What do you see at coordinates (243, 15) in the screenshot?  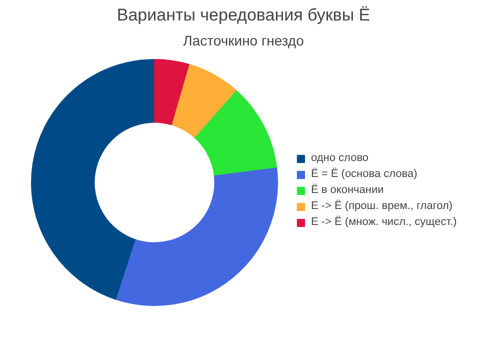 I see `chart-title: Варианты чередования буквы Ё` at bounding box center [243, 15].